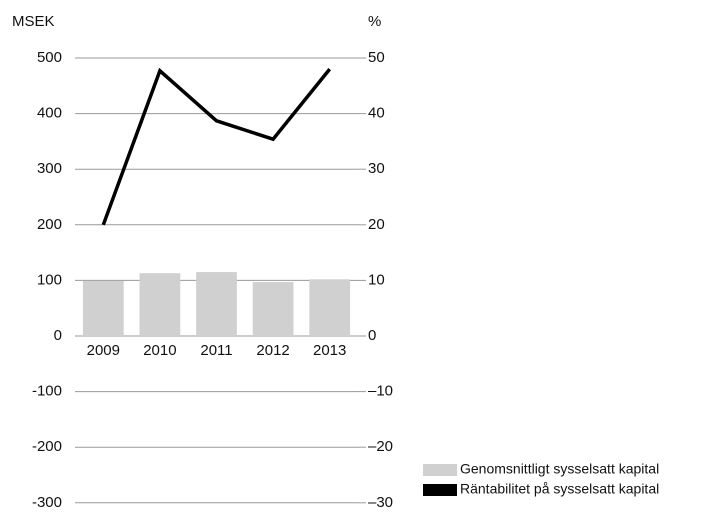 Image resolution: width=724 pixels, height=514 pixels. I want to click on legend-label: Genomsnittligt sysselsatt kapital, so click(559, 469).